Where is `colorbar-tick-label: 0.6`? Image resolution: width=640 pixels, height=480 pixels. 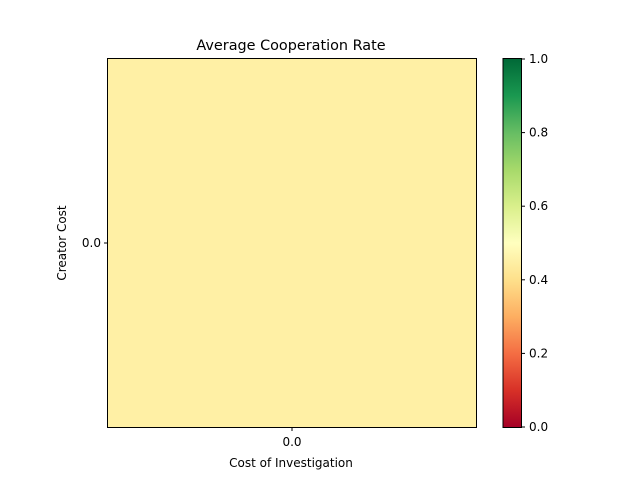
colorbar-tick-label: 0.6 is located at coordinates (538, 206).